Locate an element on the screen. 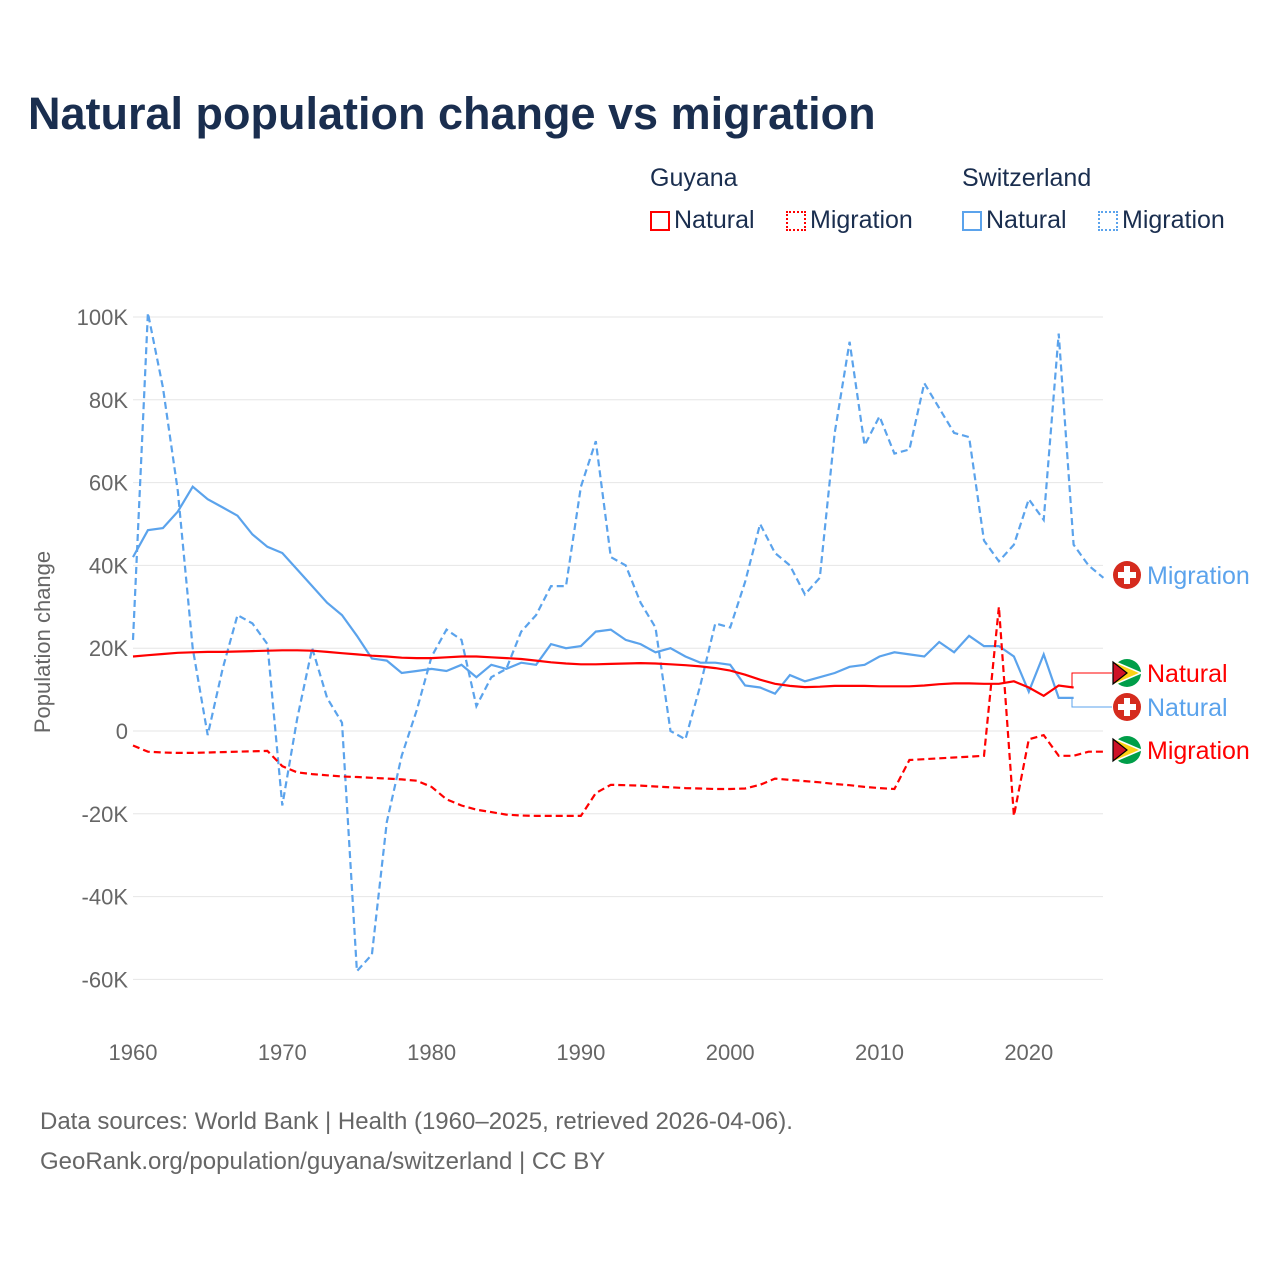 Image resolution: width=1280 pixels, height=1280 pixels. y-tick-label: 40K is located at coordinates (108, 565).